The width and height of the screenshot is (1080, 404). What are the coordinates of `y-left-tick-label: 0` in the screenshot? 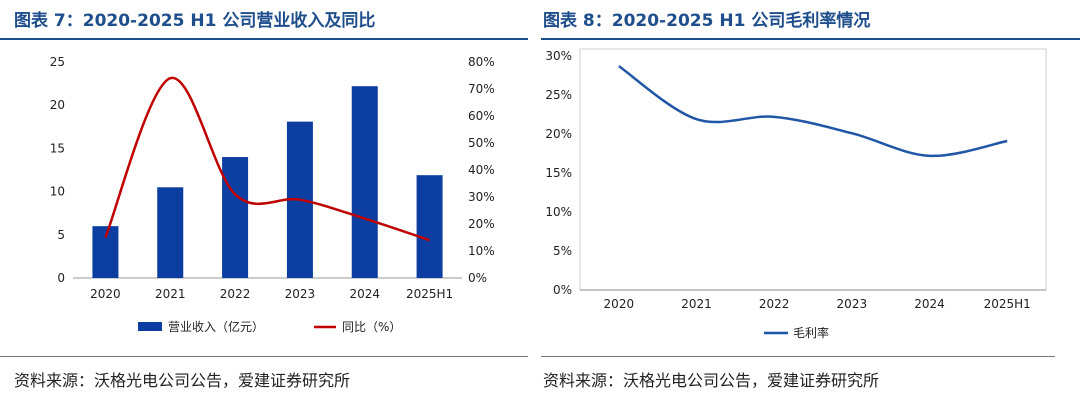 It's located at (61, 278).